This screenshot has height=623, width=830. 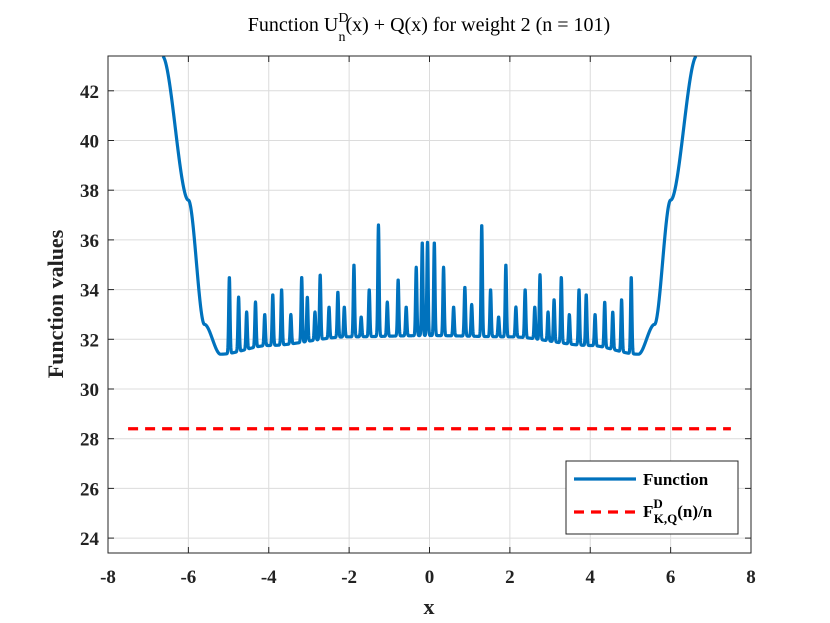 What do you see at coordinates (269, 577) in the screenshot?
I see `x-tick-label: -4` at bounding box center [269, 577].